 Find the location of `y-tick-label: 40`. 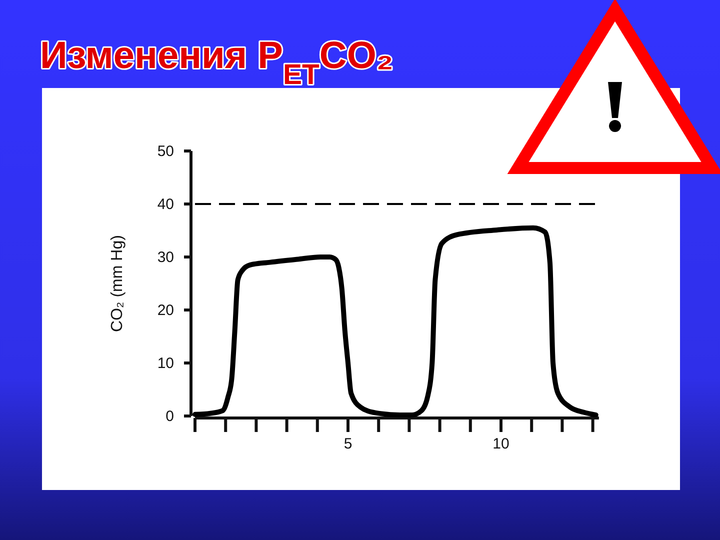

y-tick-label: 40 is located at coordinates (165, 204).